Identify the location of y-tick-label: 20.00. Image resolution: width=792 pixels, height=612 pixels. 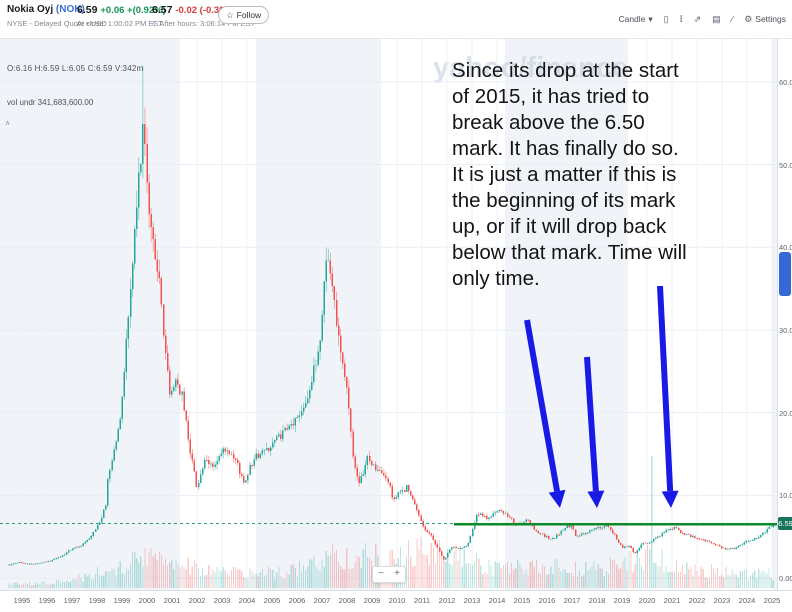
(785, 413).